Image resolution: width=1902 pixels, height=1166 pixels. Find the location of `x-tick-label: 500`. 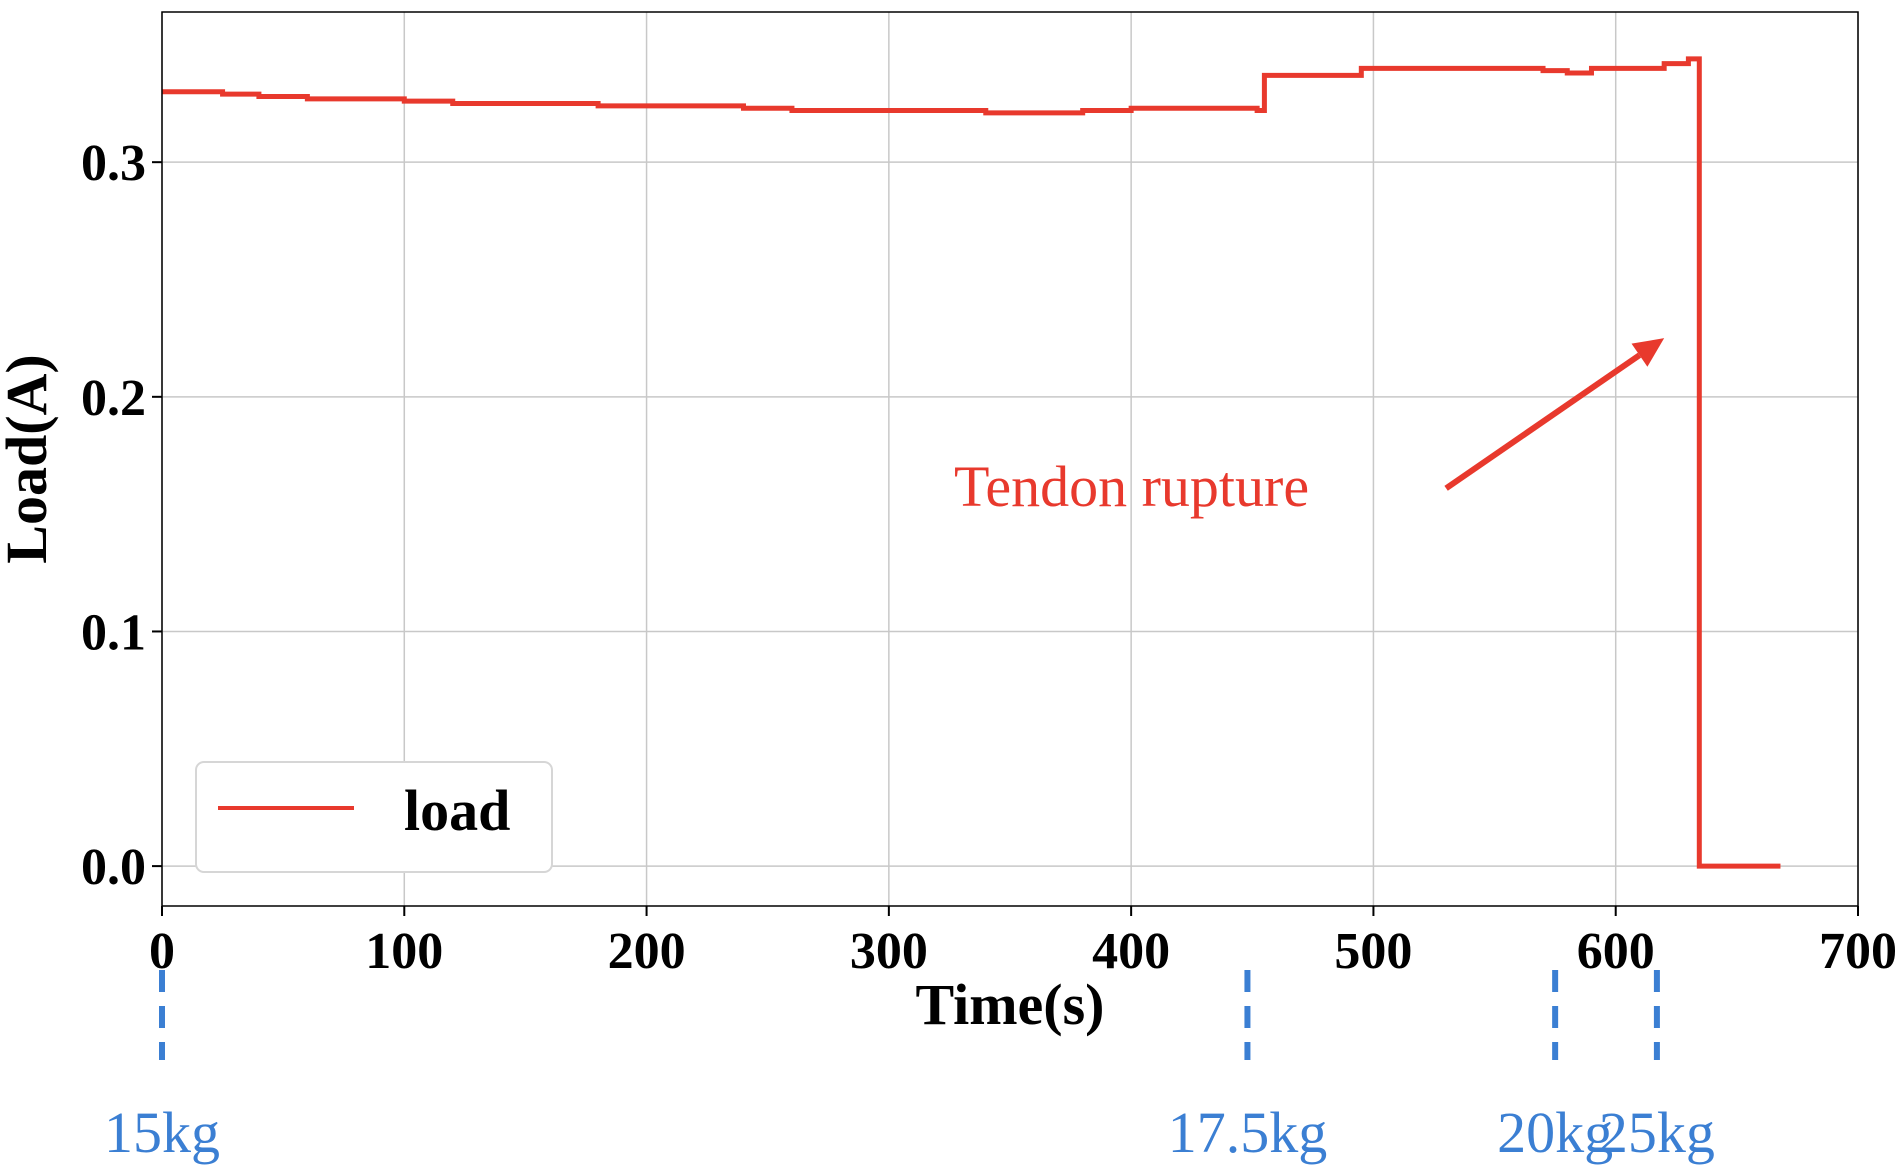

x-tick-label: 500 is located at coordinates (1373, 951).